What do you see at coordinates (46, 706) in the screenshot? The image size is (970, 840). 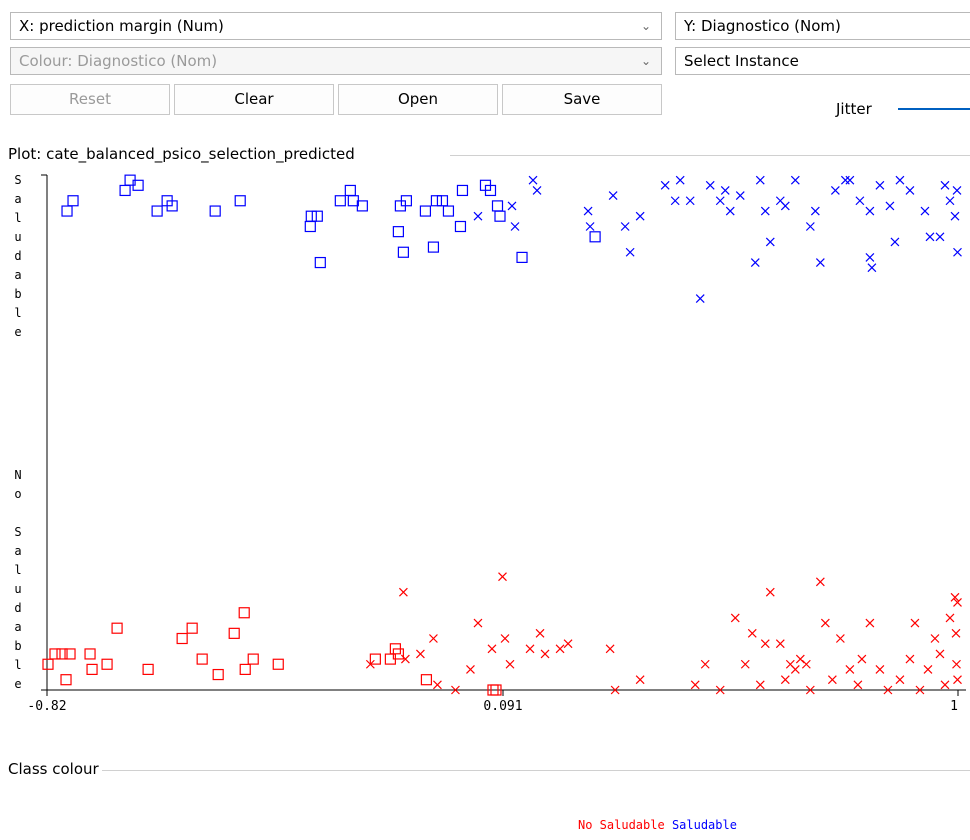 I see `x-tick-label: -0.82` at bounding box center [46, 706].